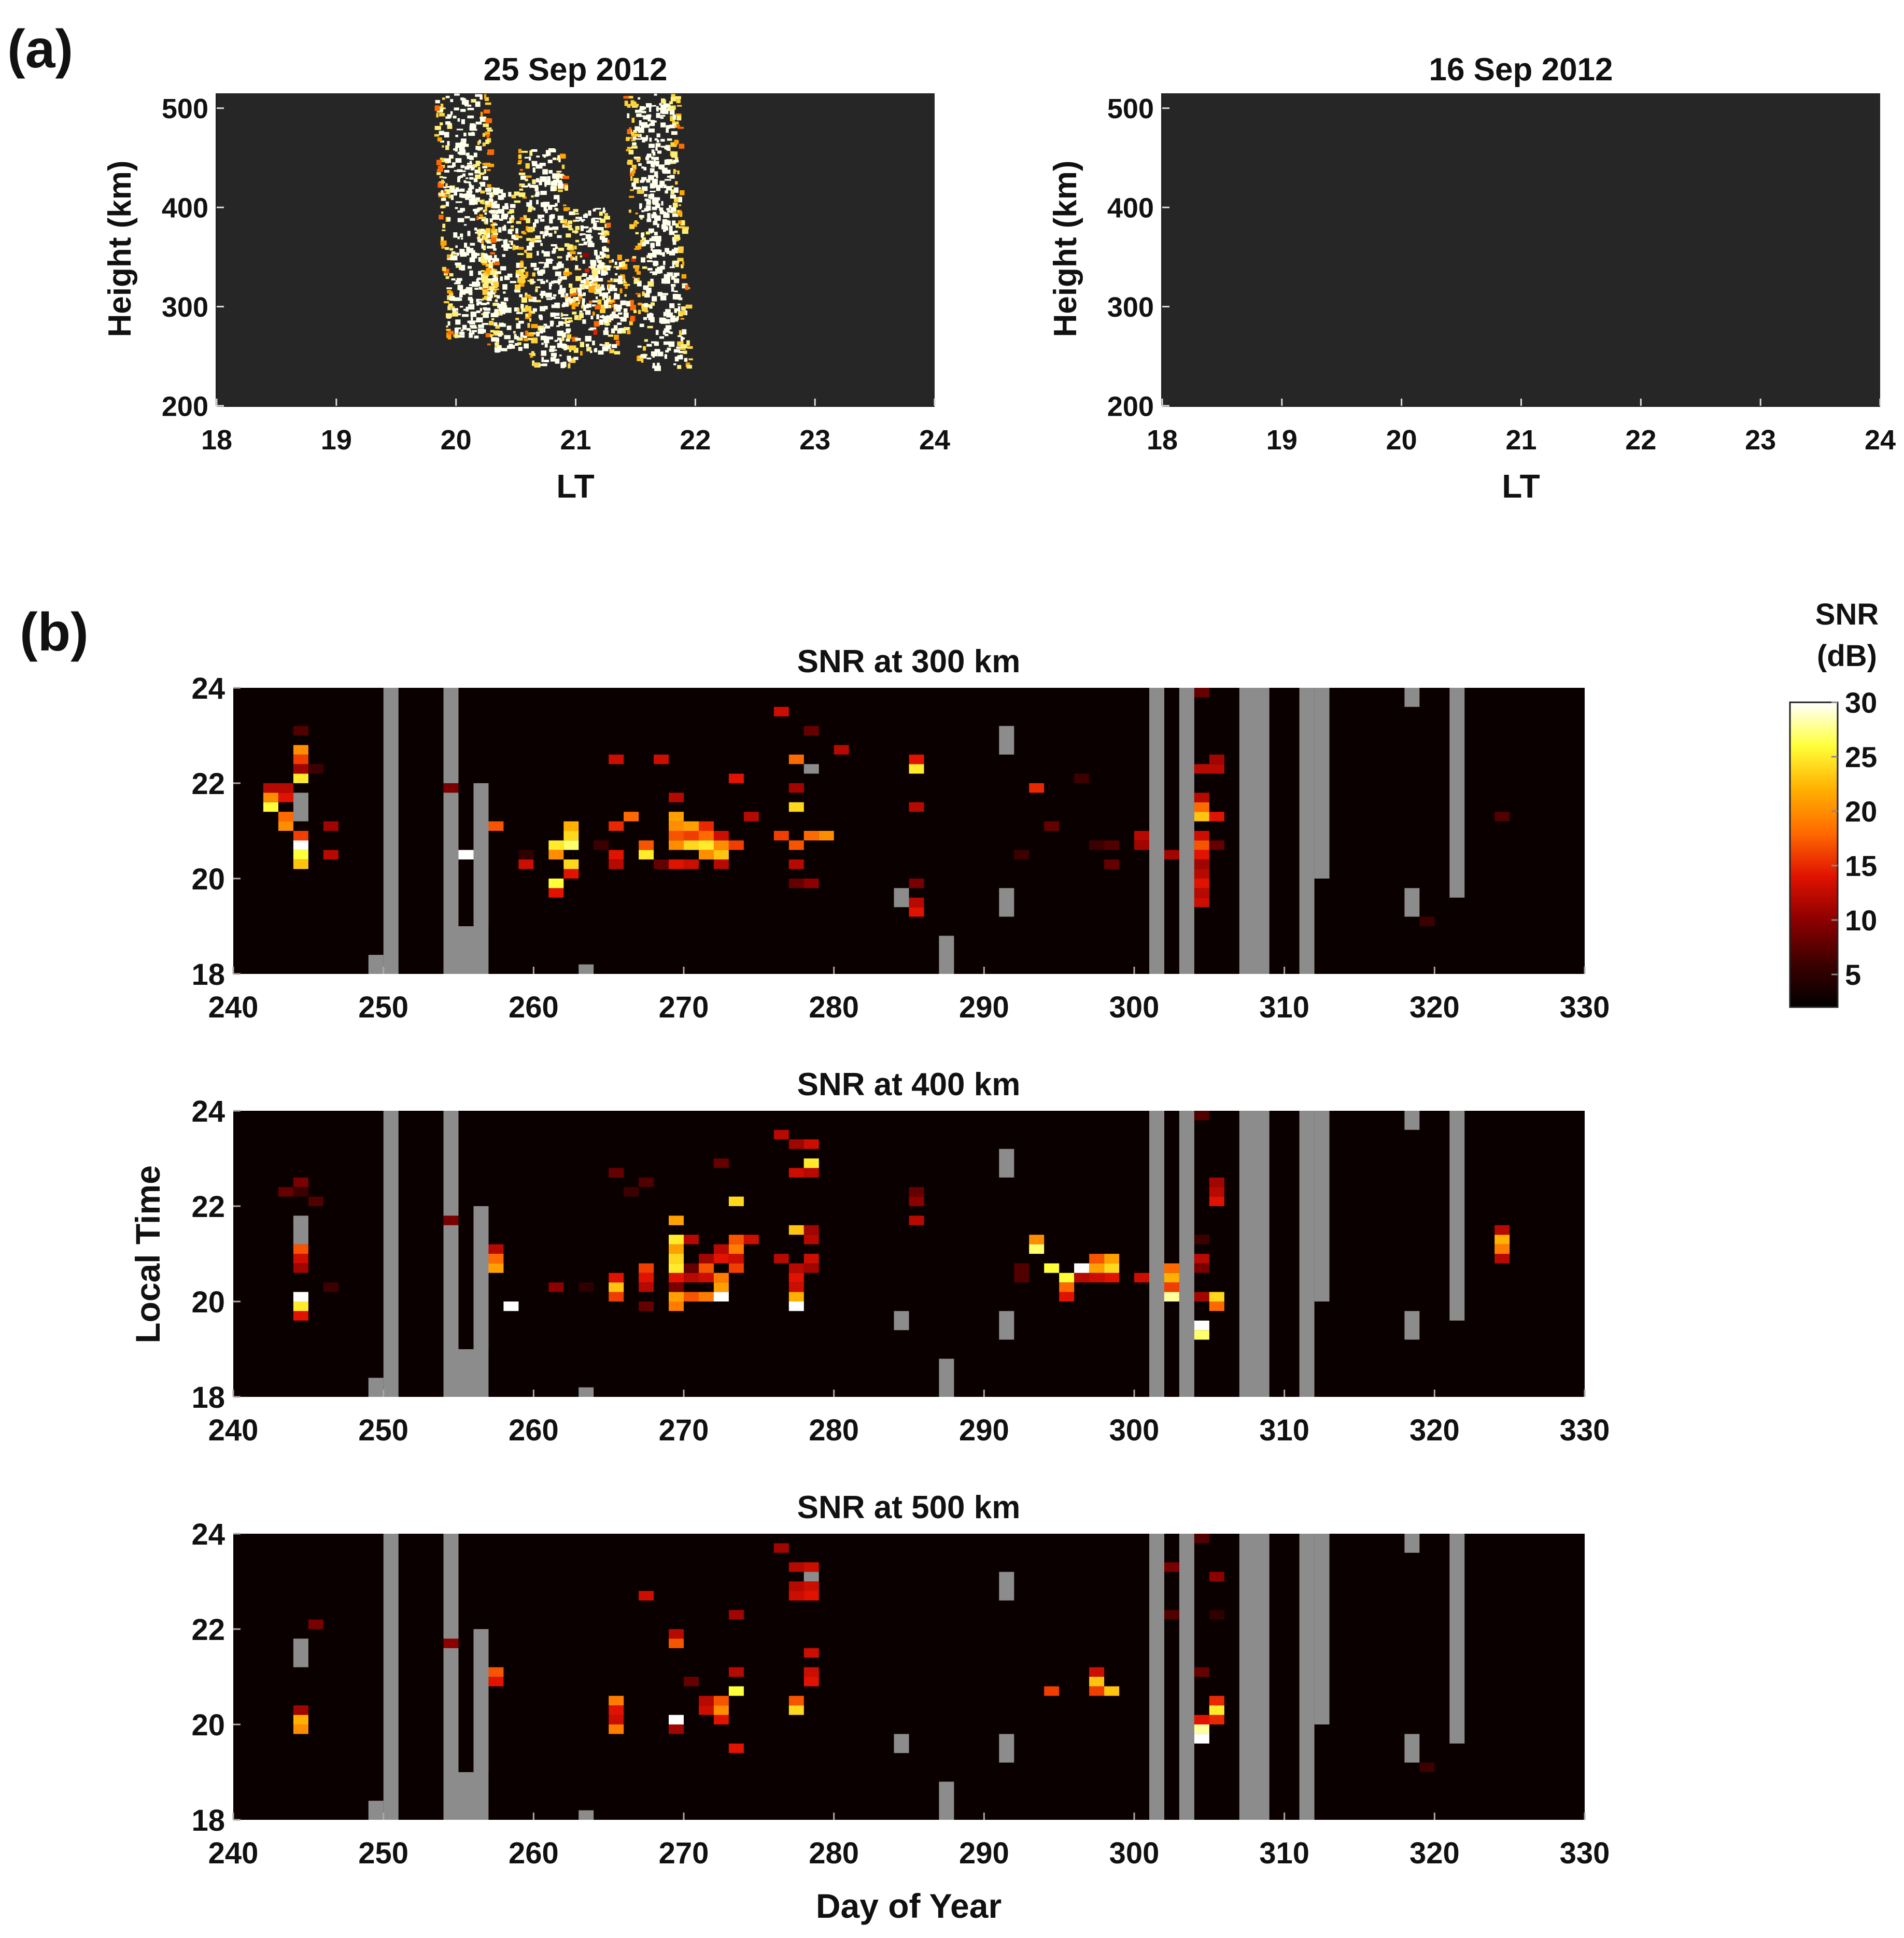  What do you see at coordinates (984, 1430) in the screenshot?
I see `x-tick-label: 290` at bounding box center [984, 1430].